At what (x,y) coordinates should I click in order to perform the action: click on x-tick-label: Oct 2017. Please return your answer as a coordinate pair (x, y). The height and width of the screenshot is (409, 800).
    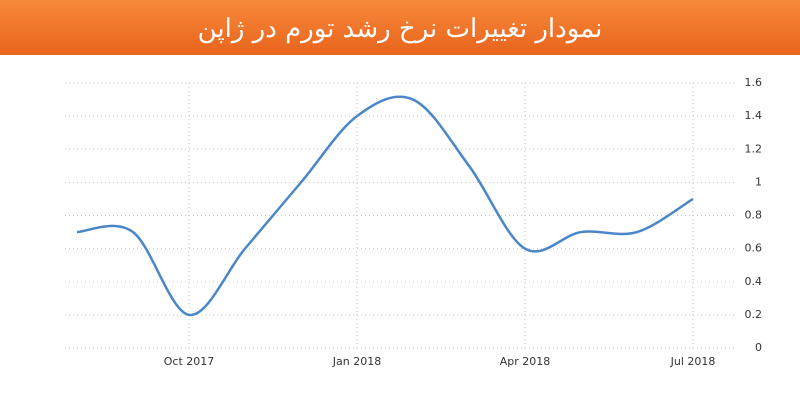
    Looking at the image, I should click on (189, 361).